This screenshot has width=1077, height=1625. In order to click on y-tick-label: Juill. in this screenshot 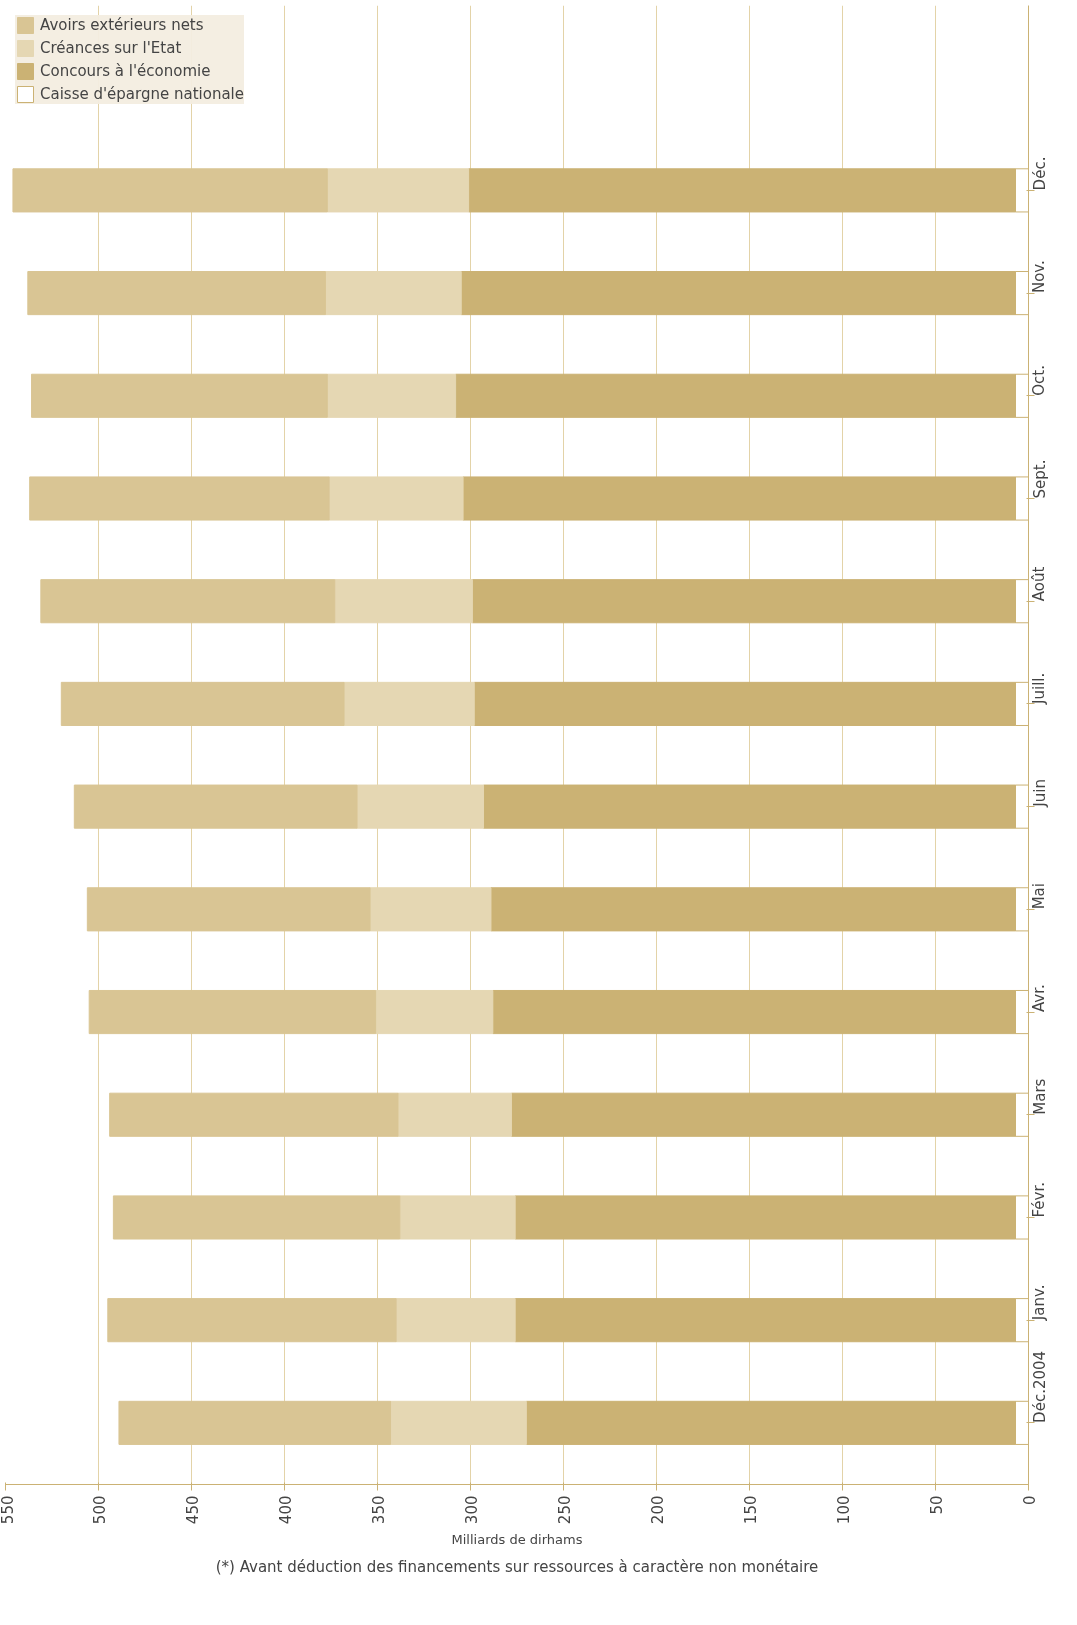, I will do `click(1039, 688)`.